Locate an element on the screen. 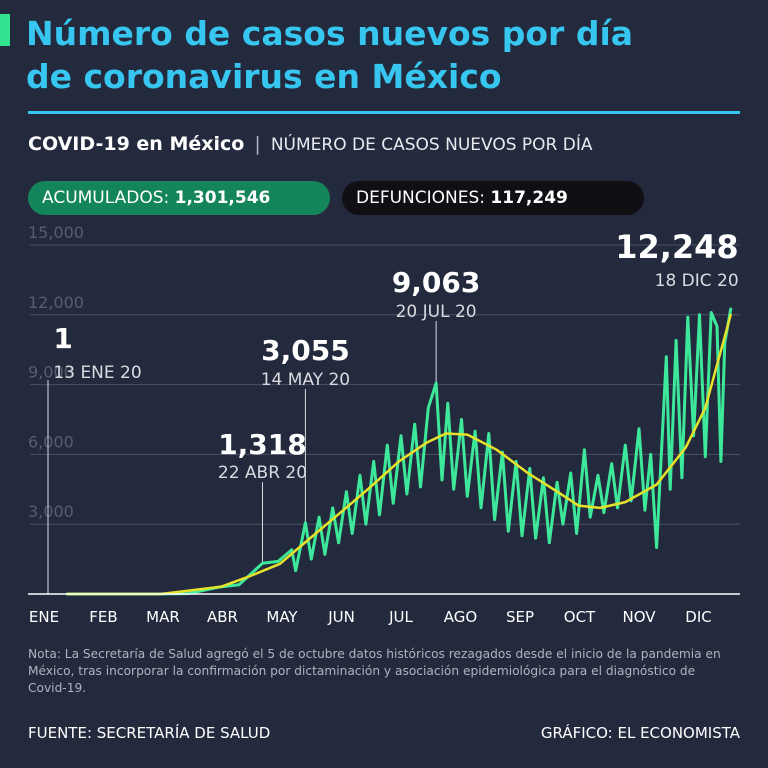 The height and width of the screenshot is (768, 768). annotation-date-0: 13 ENE 20 is located at coordinates (97, 373).